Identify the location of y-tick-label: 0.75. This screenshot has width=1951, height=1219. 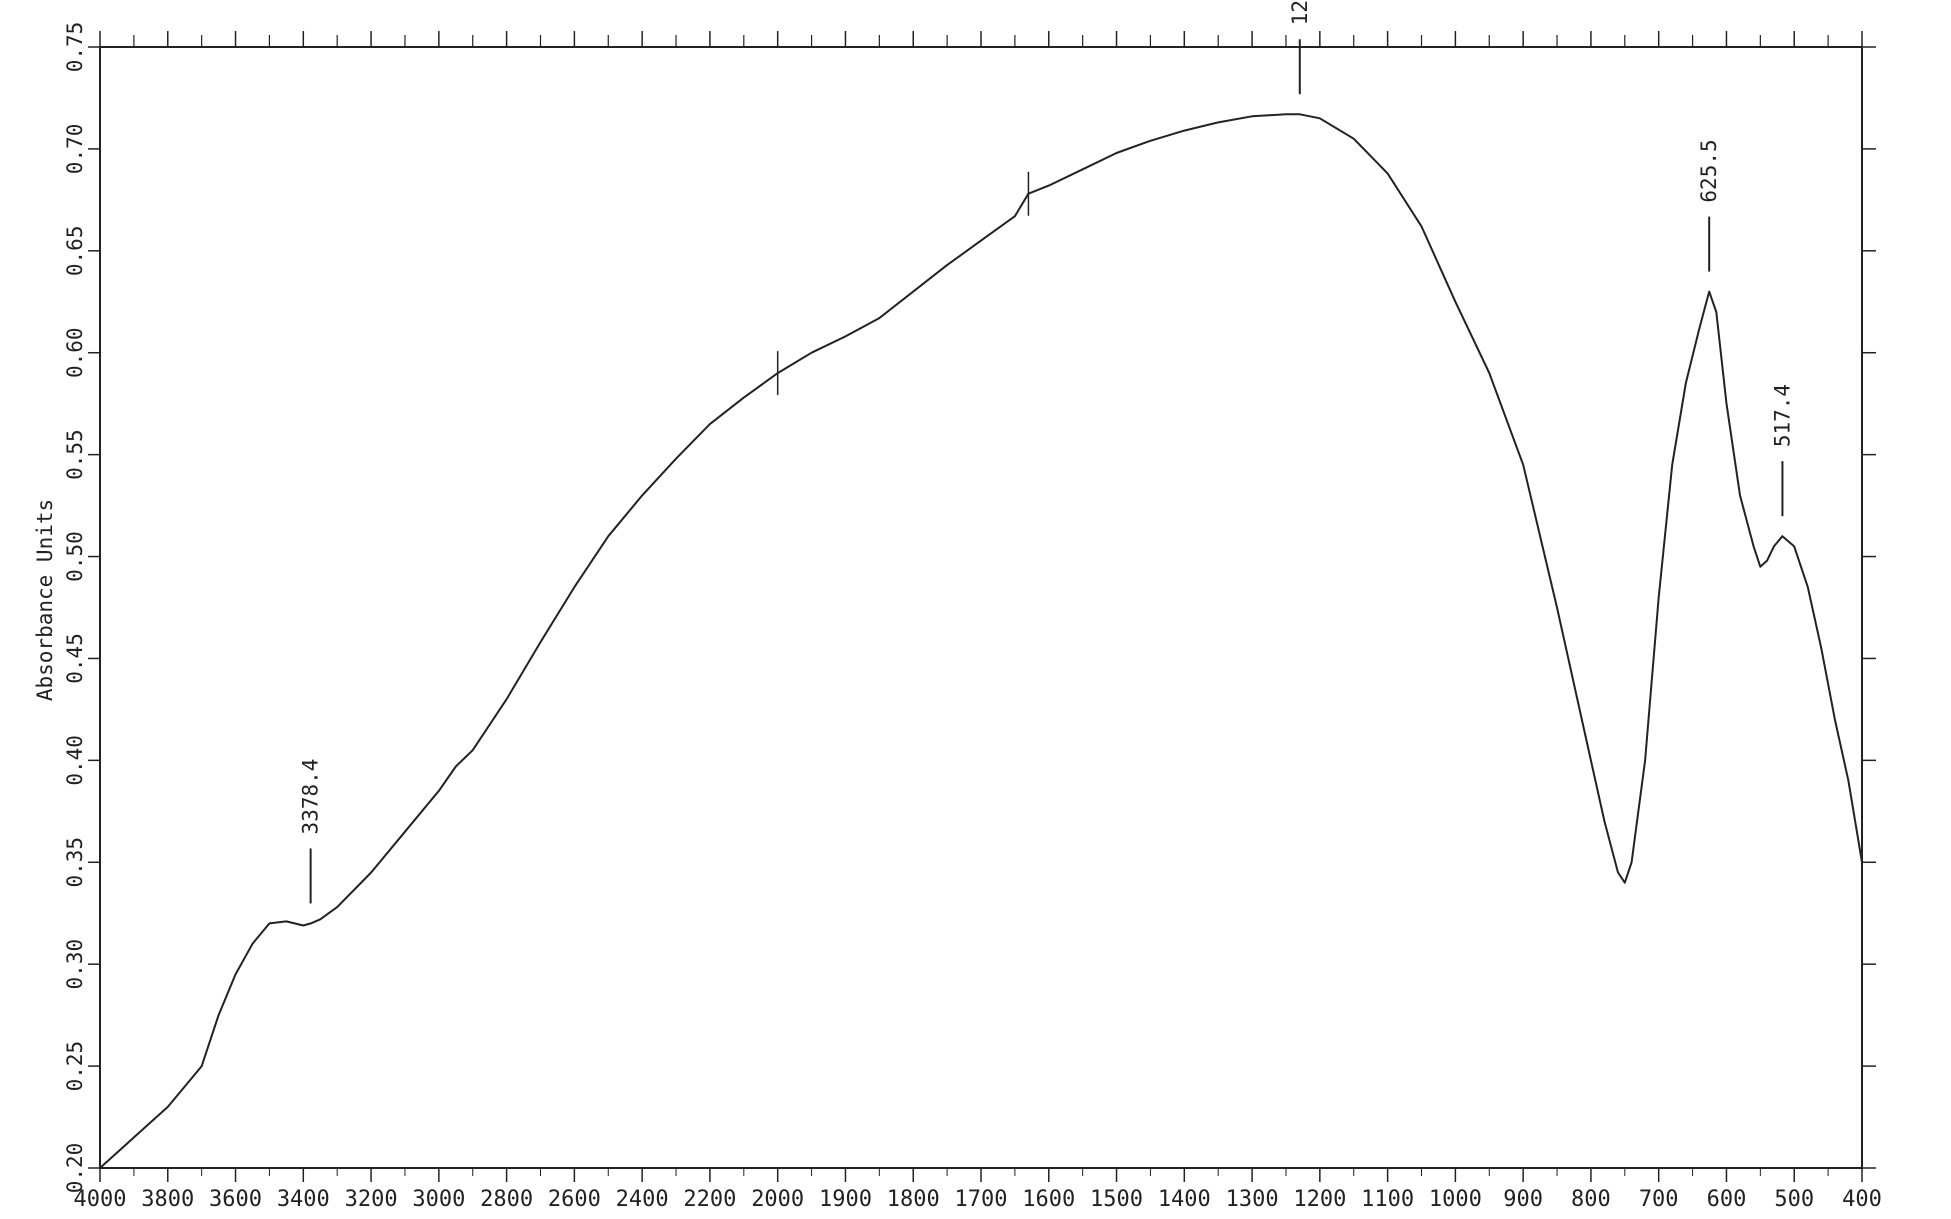
(75, 47).